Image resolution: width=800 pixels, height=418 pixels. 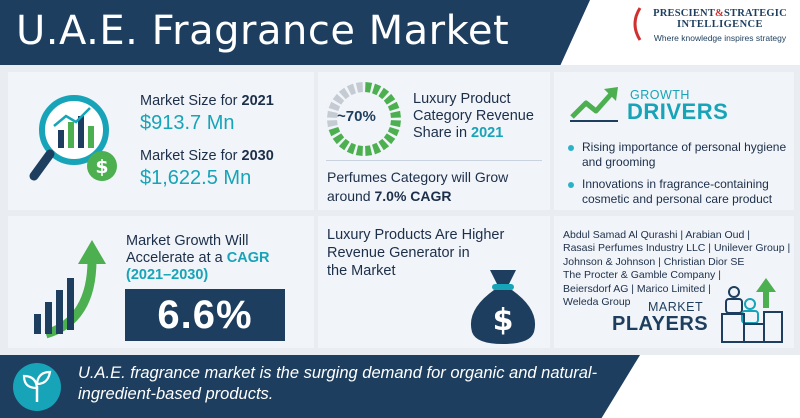 I want to click on market-growth-line2: Accelerate at a CAGR, so click(x=198, y=258).